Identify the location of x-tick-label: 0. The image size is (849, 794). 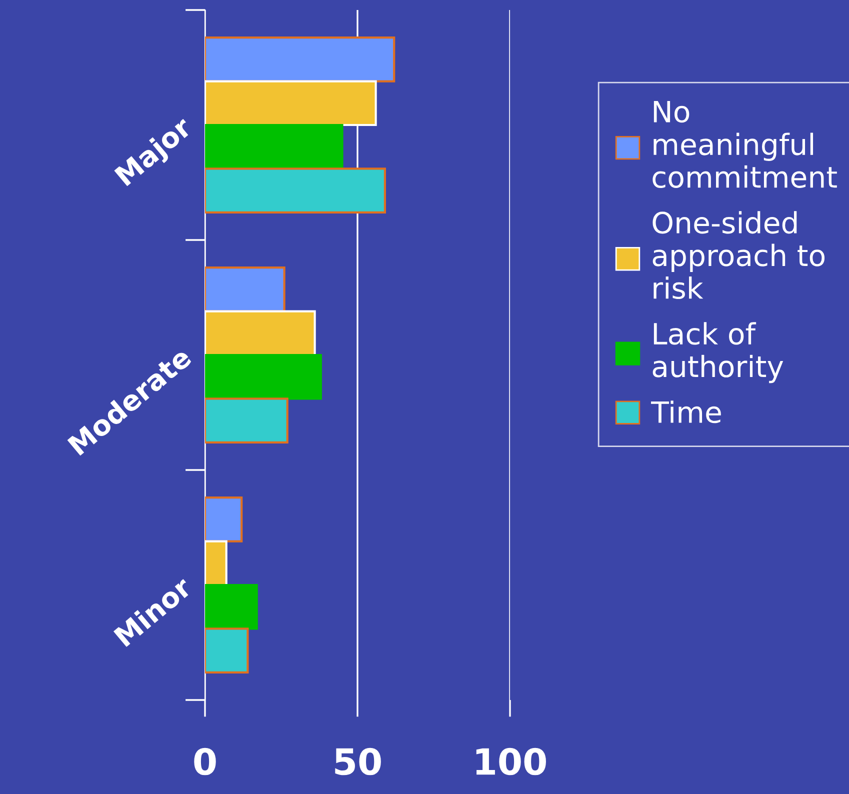
(205, 762).